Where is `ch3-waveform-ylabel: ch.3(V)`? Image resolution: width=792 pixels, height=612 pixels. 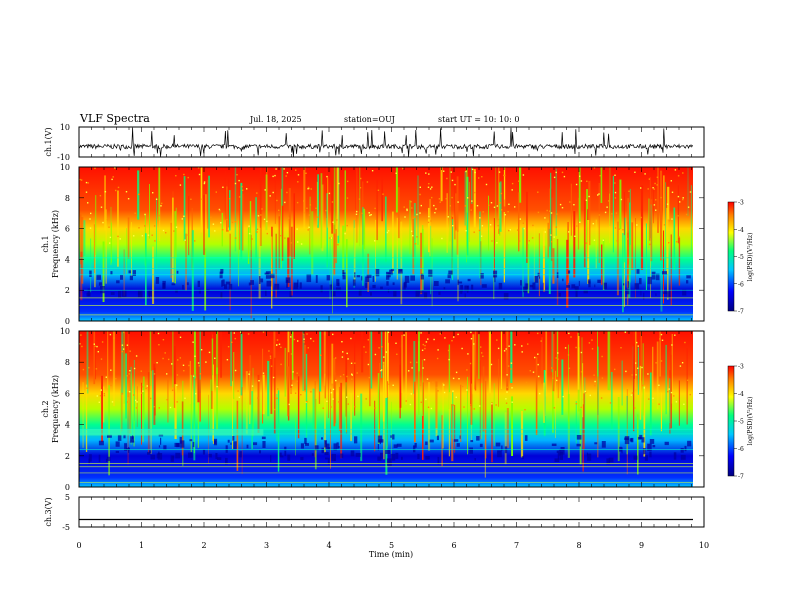 ch3-waveform-ylabel: ch.3(V) is located at coordinates (48, 511).